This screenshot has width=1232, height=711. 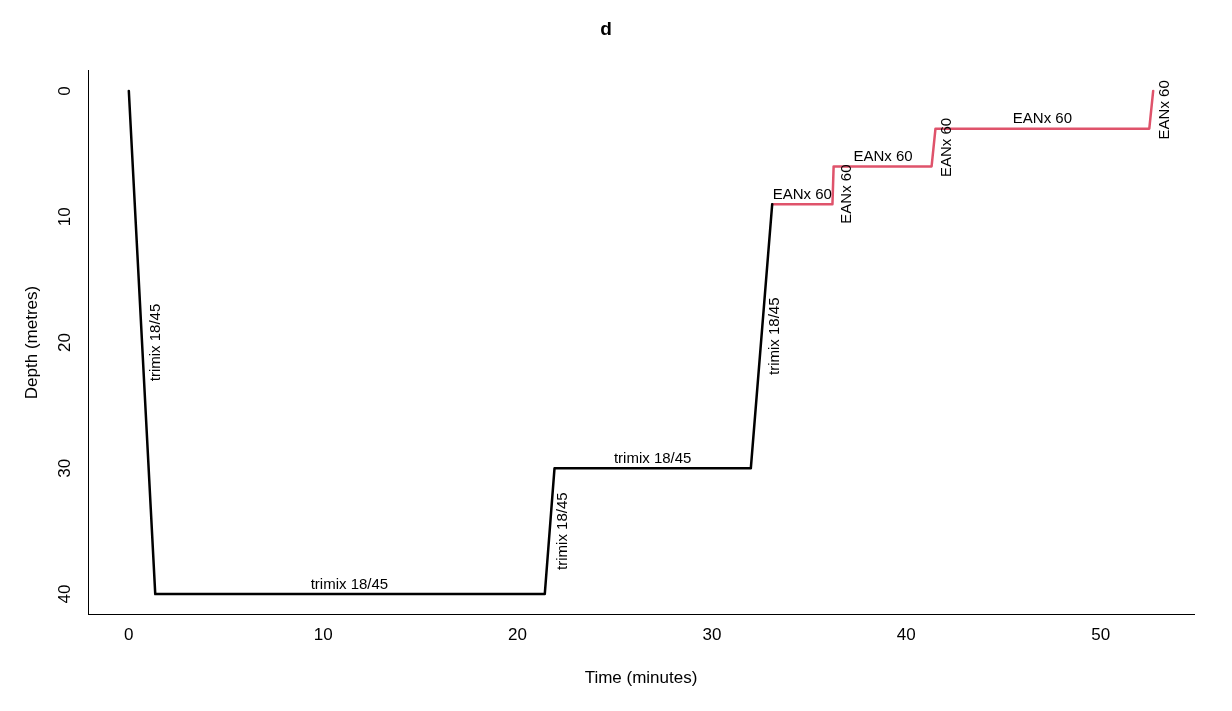 I want to click on y-tick-label: 30, so click(x=65, y=468).